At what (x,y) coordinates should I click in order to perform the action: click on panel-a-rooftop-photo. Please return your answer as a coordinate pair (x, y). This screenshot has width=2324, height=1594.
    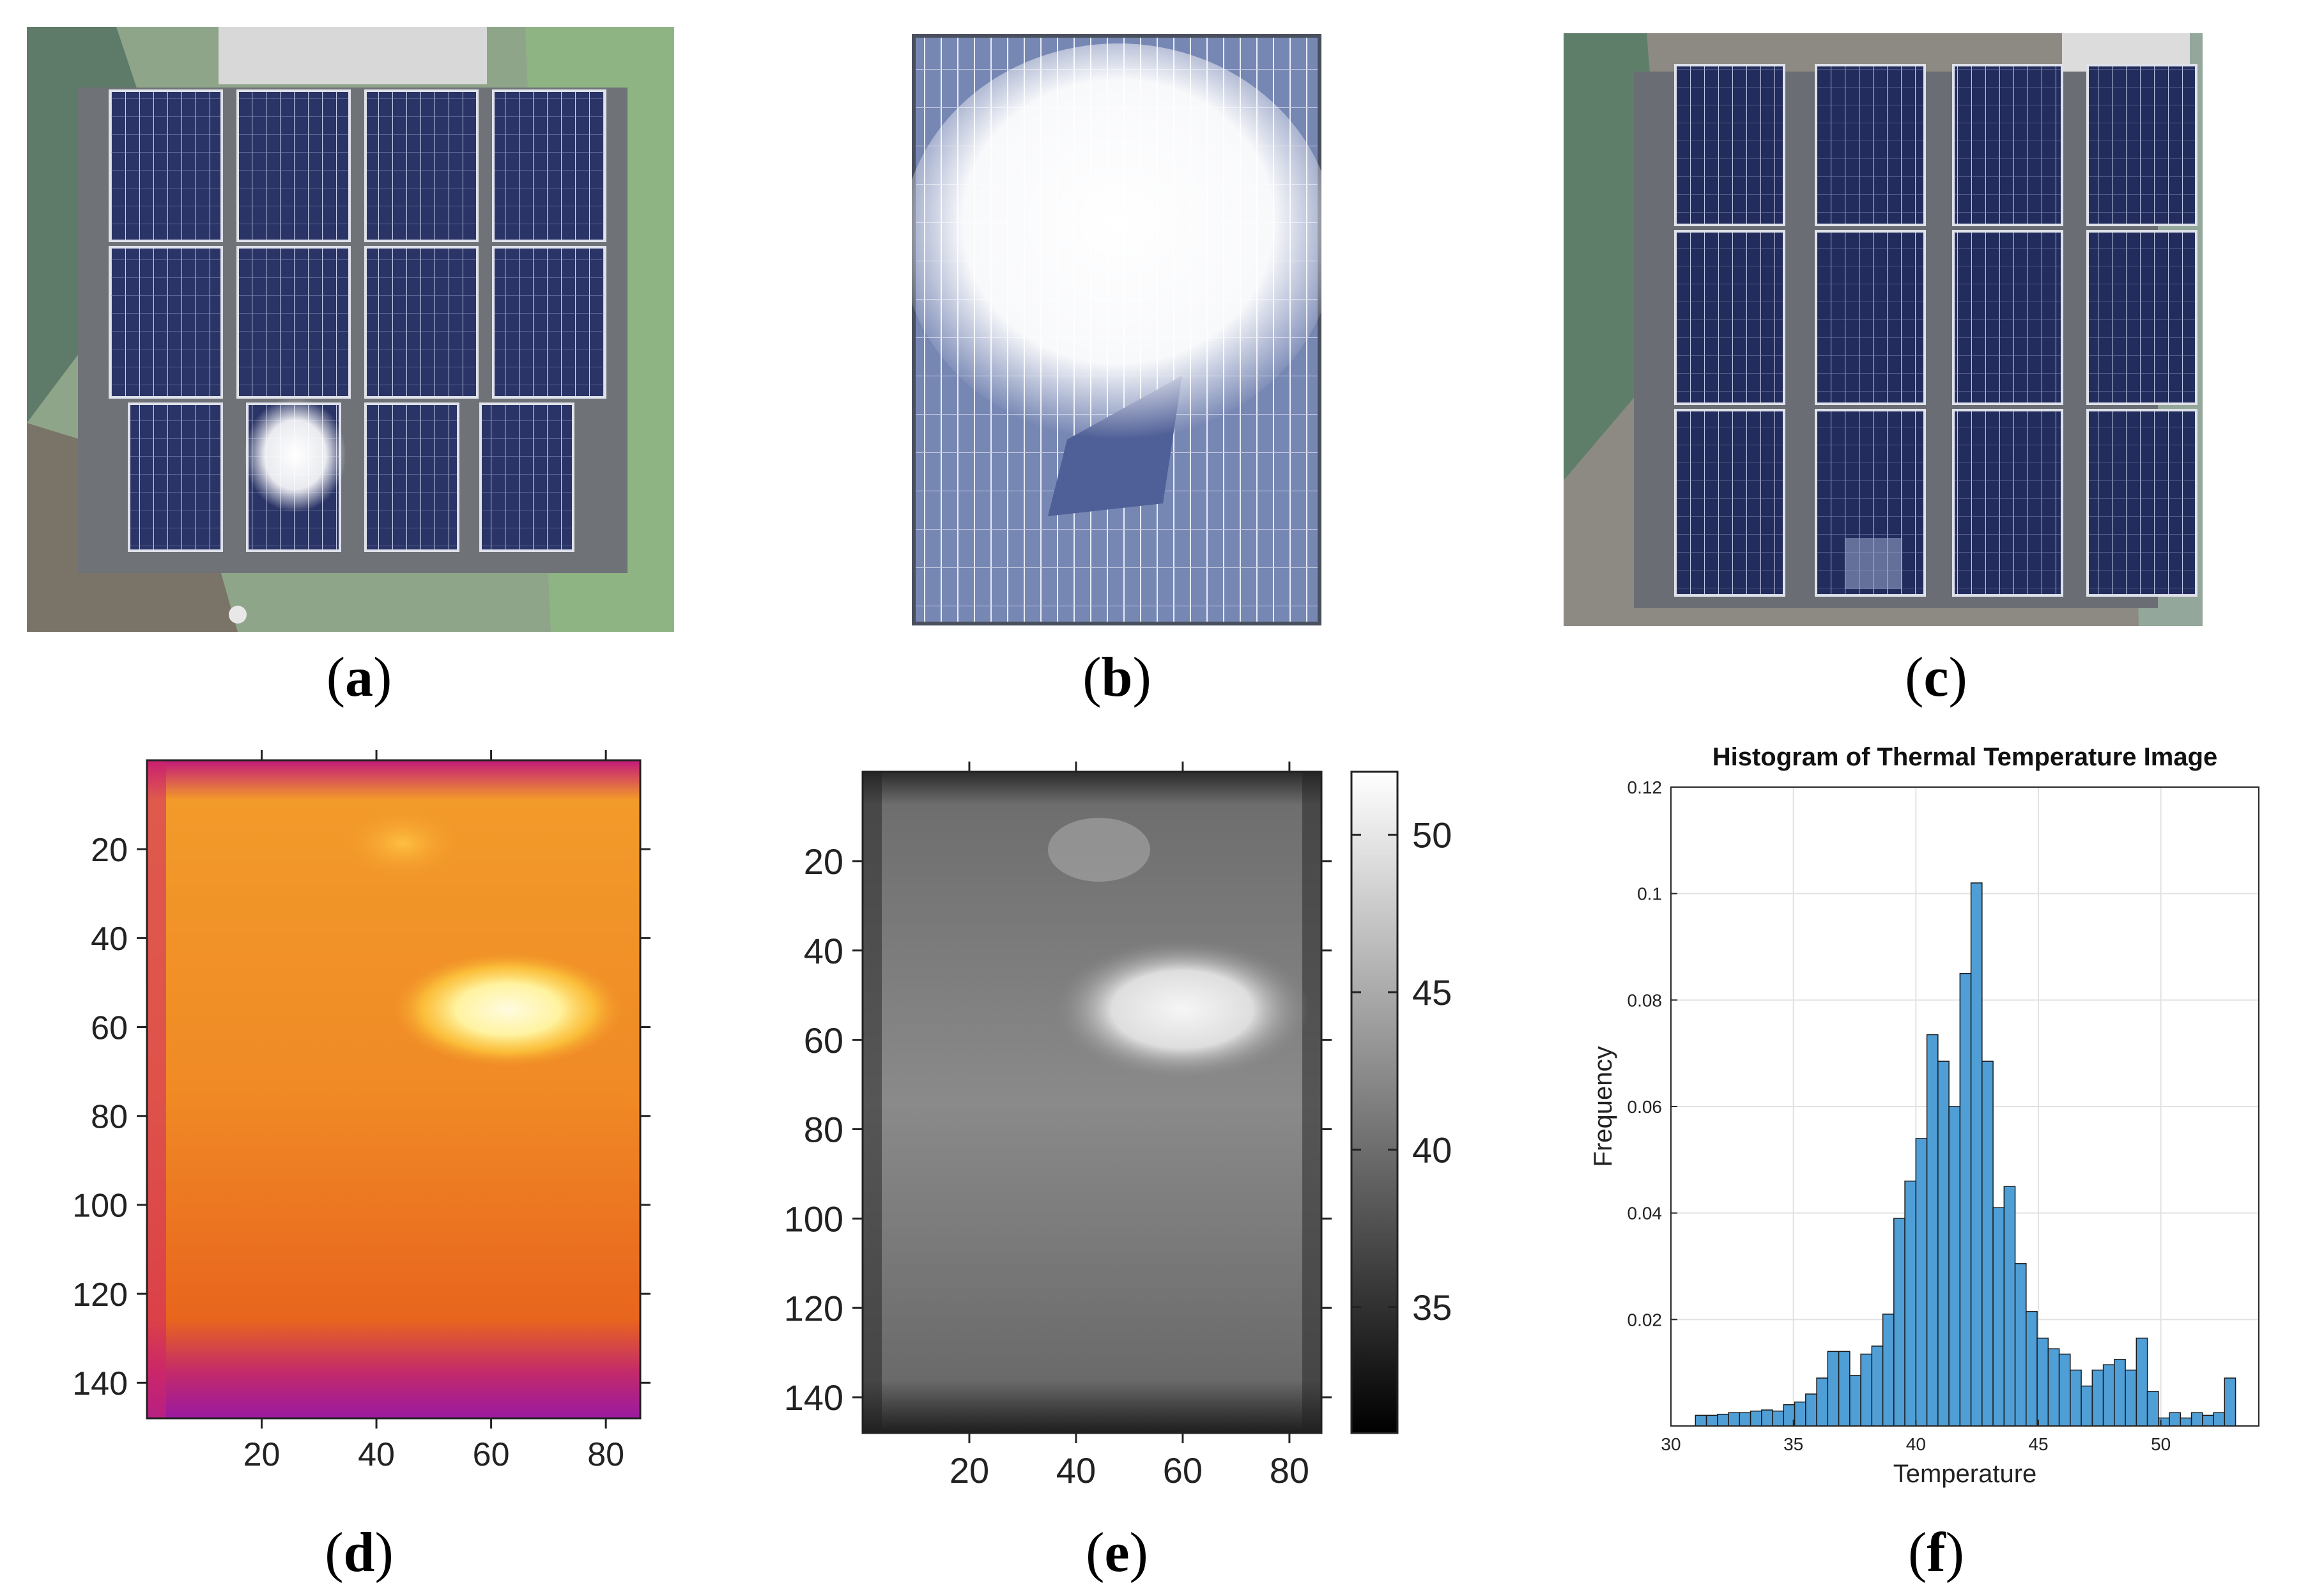
    Looking at the image, I should click on (350, 329).